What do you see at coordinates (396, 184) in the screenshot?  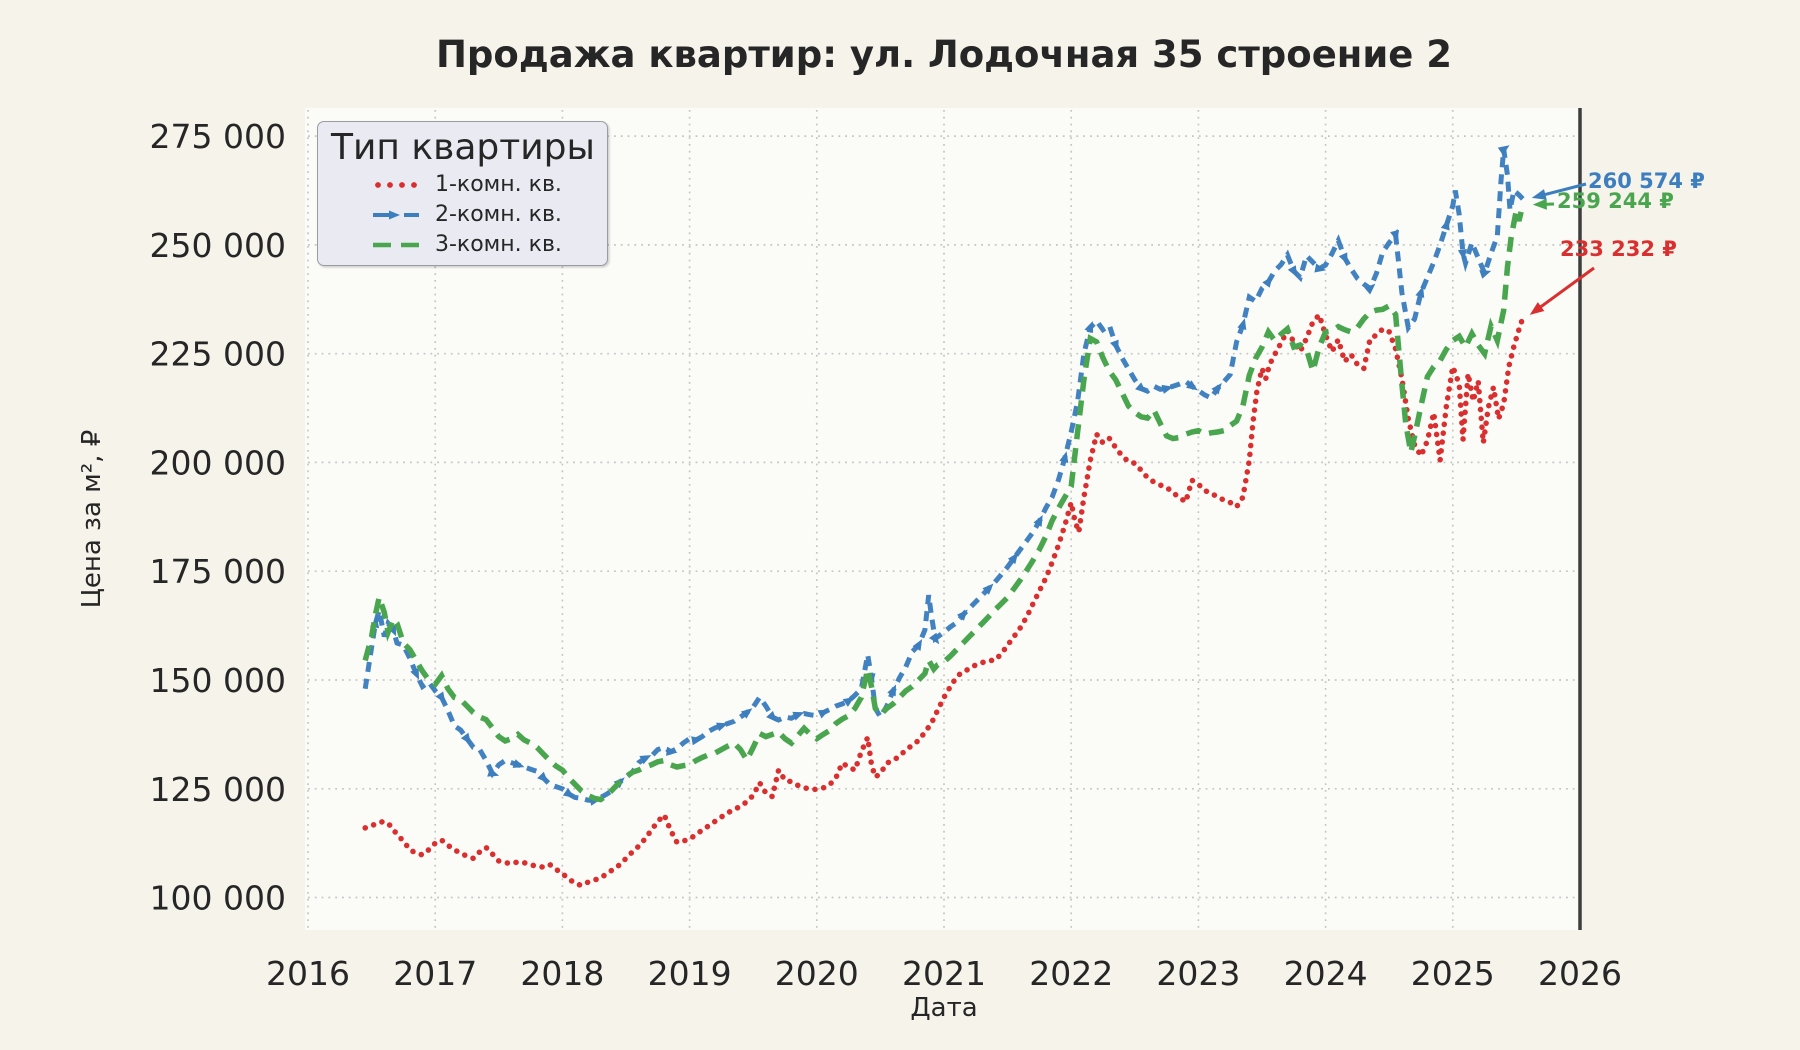 I see `dotted-line-icon` at bounding box center [396, 184].